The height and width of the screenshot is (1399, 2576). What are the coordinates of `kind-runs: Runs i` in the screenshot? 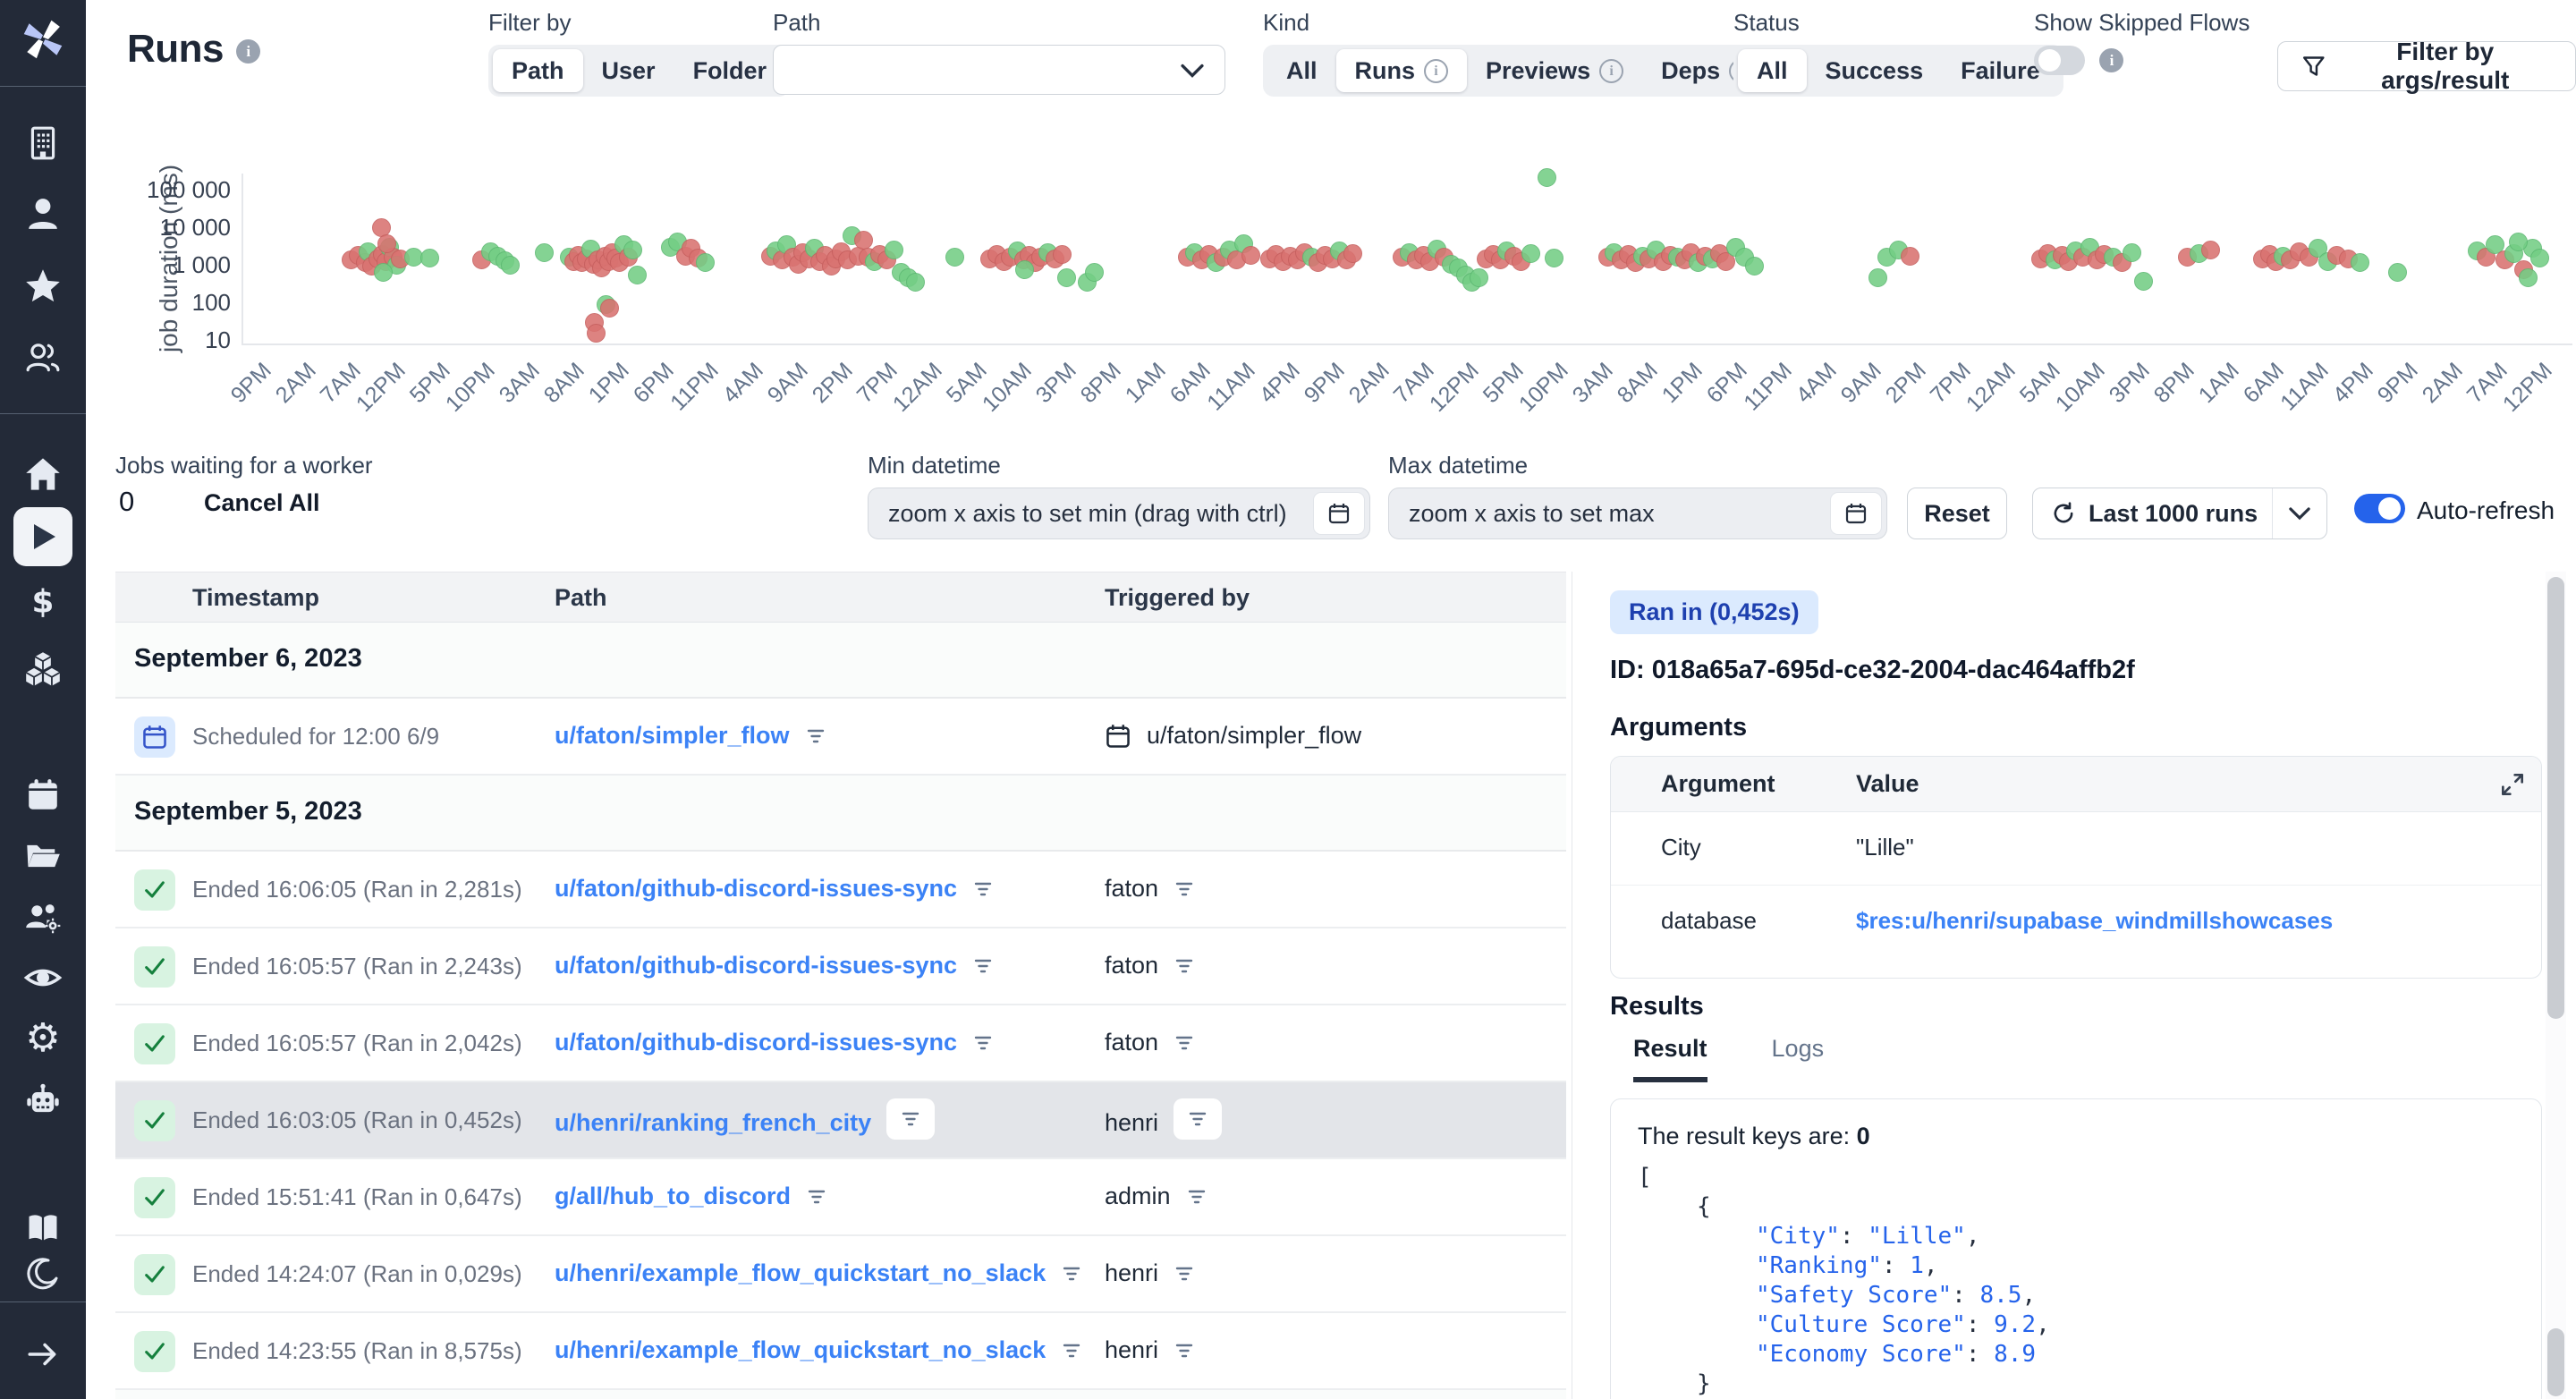 It's located at (1401, 70).